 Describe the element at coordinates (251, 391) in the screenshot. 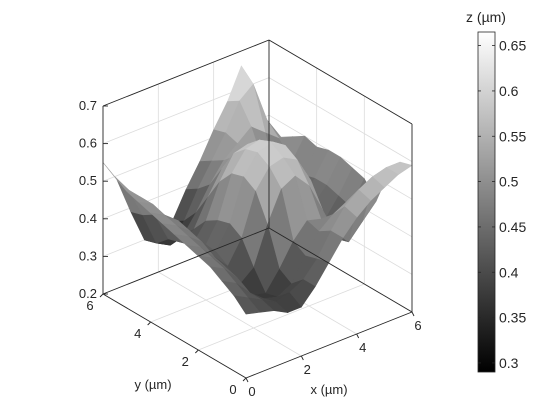

I see `x-tick-label: 0` at that location.